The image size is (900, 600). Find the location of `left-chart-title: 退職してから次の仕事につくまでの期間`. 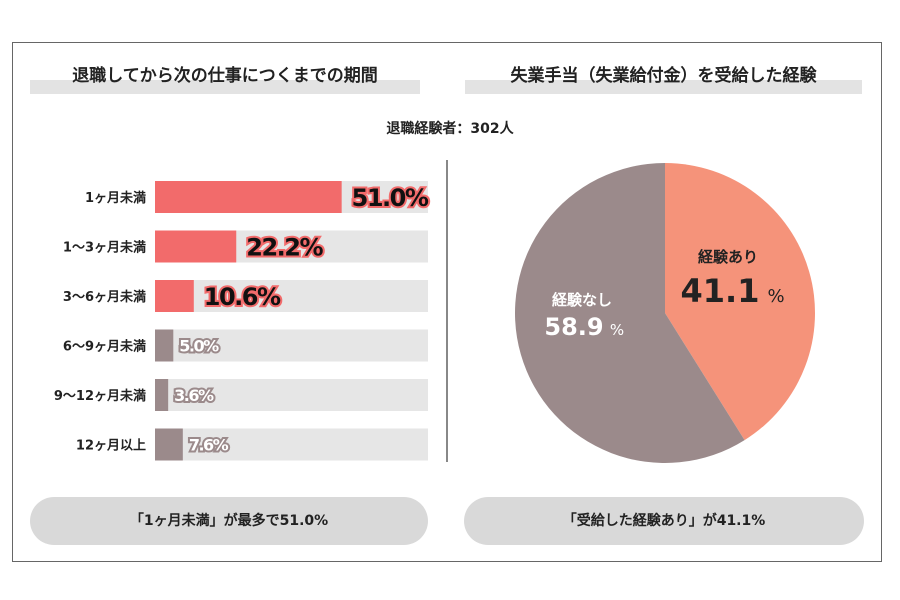

left-chart-title: 退職してから次の仕事につくまでの期間 is located at coordinates (225, 78).